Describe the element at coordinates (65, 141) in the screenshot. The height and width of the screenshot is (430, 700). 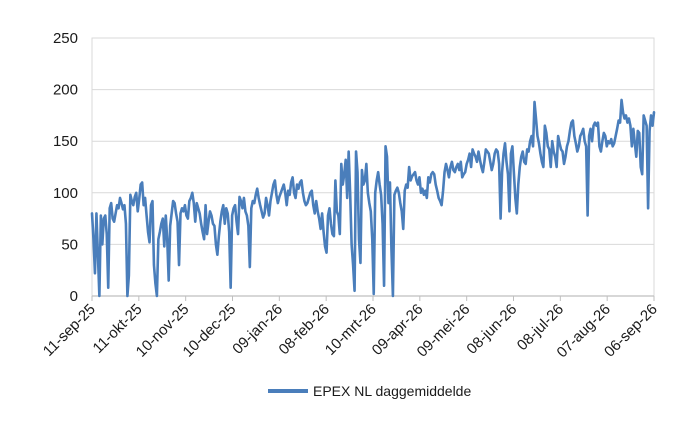
I see `y-tick-label: 150` at that location.